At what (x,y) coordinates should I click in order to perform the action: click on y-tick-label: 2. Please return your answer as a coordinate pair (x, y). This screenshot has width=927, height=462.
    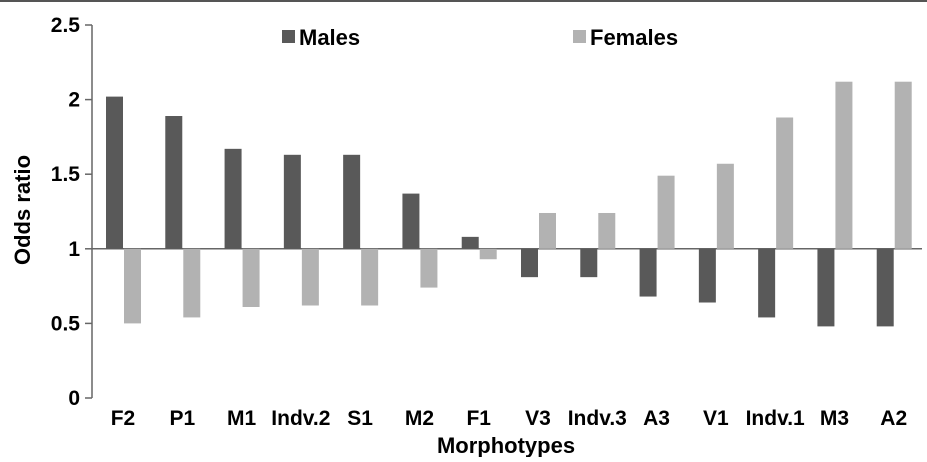
    Looking at the image, I should click on (74, 100).